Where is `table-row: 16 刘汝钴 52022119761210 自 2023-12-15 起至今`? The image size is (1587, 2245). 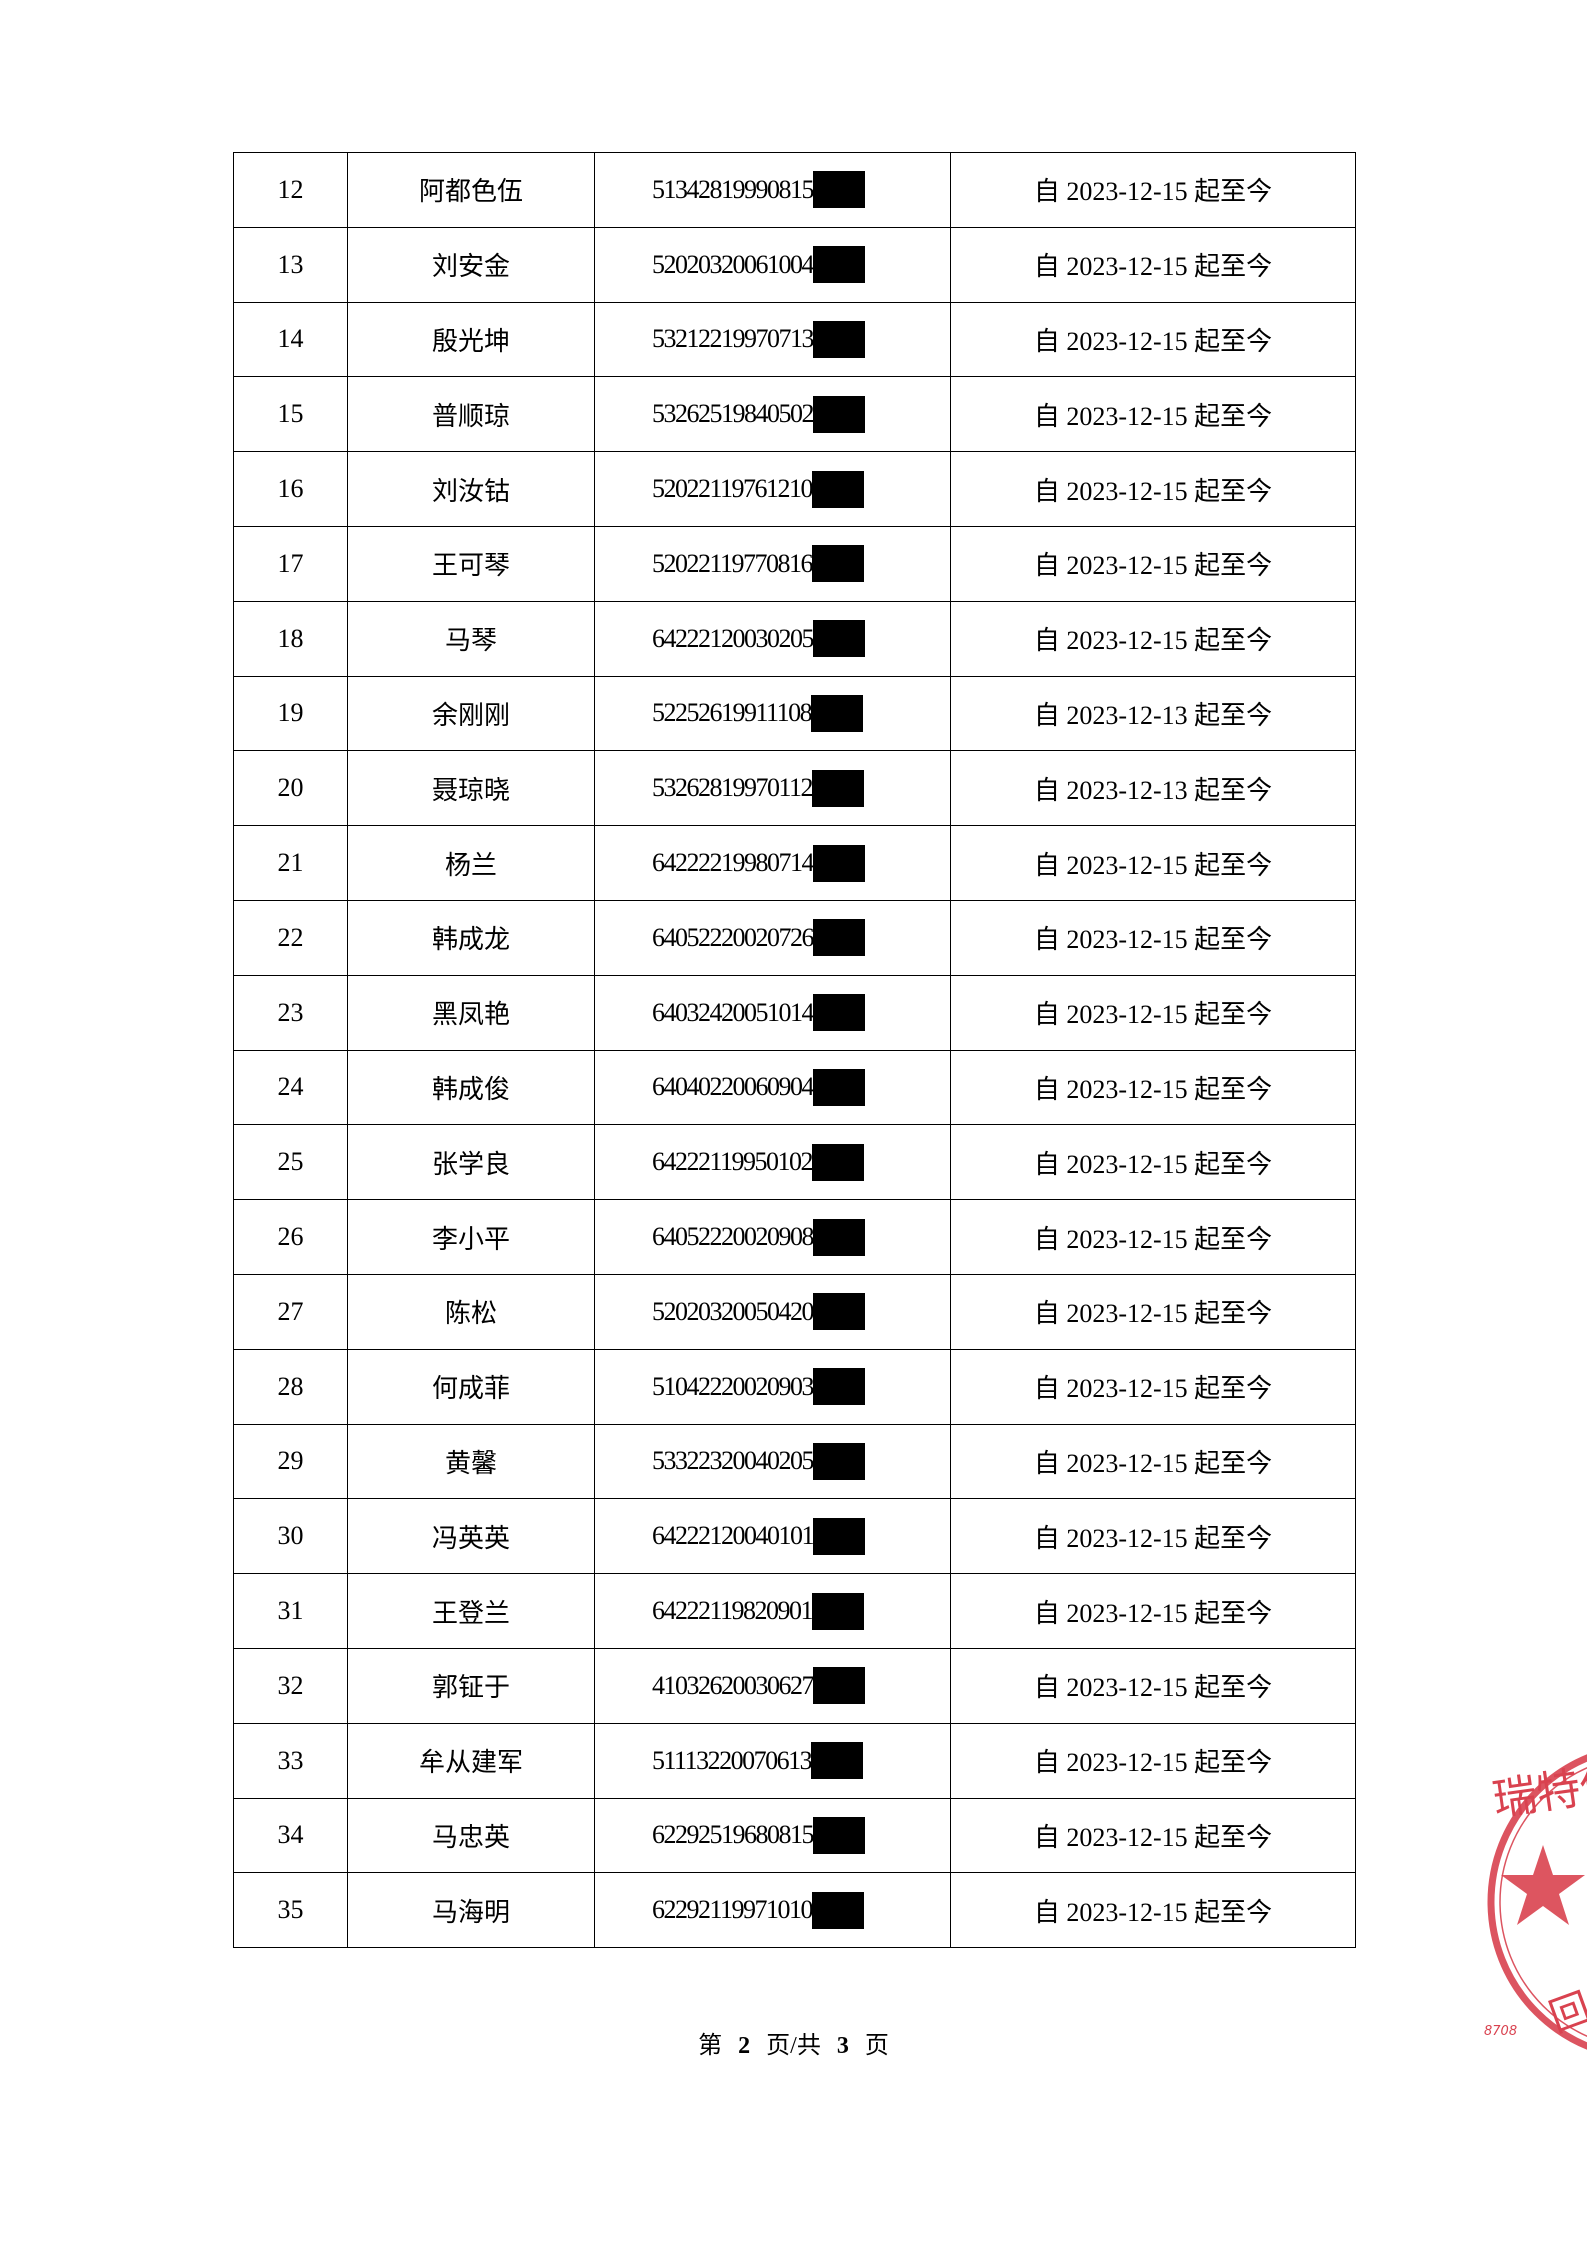 table-row: 16 刘汝钴 52022119761210 自 2023-12-15 起至今 is located at coordinates (794, 489).